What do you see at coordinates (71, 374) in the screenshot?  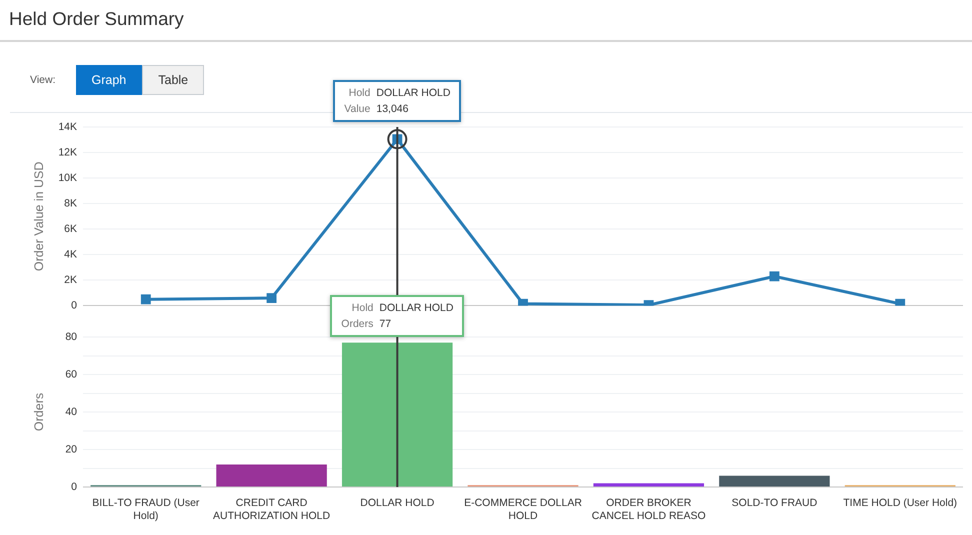 I see `y-tick-label: 60` at bounding box center [71, 374].